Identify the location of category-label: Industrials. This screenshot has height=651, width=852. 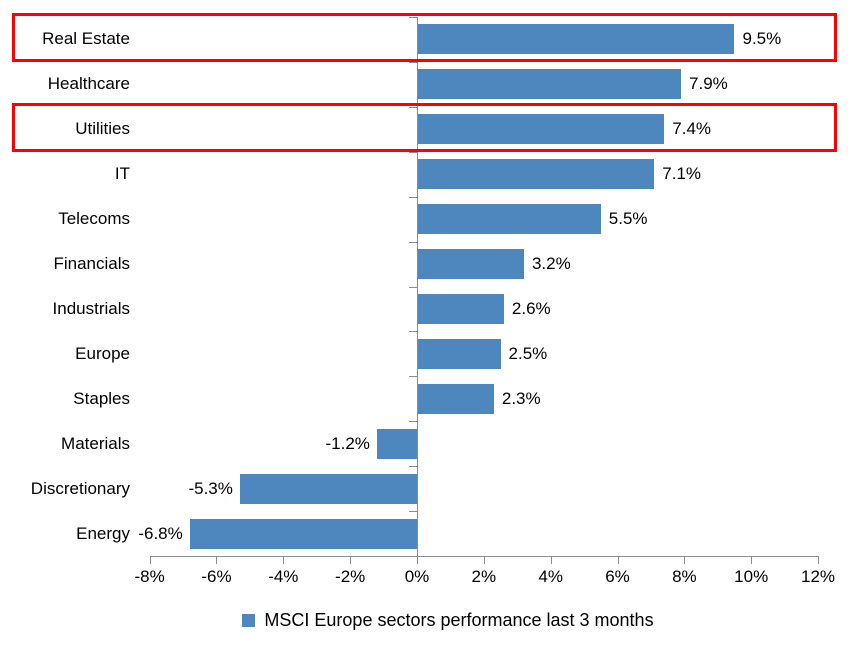
(91, 308).